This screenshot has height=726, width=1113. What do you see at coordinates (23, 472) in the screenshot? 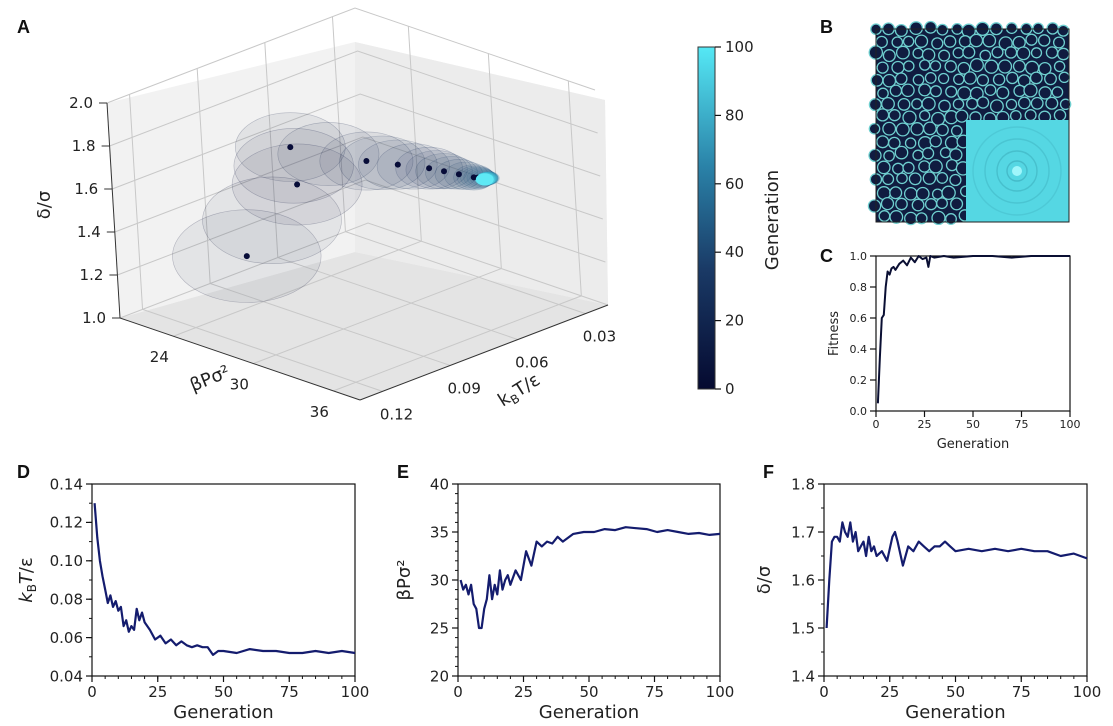
I see `panel-label-d: D` at bounding box center [23, 472].